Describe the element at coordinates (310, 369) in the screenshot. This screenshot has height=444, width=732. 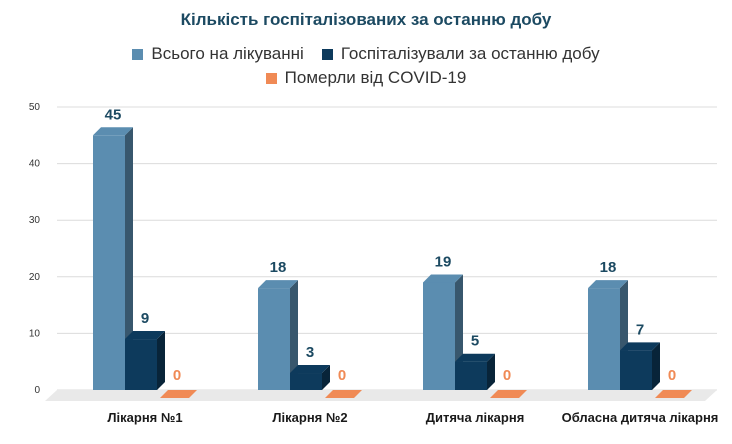
I see `bar-1-1-top` at that location.